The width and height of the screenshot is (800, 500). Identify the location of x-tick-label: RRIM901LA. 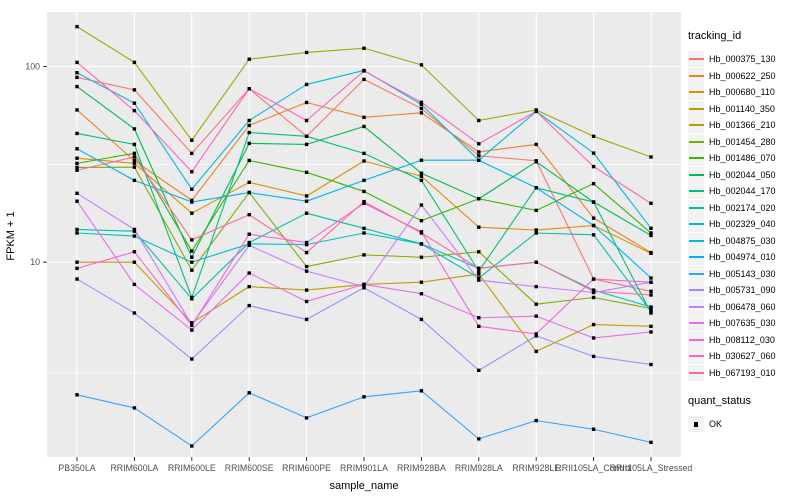
(364, 468).